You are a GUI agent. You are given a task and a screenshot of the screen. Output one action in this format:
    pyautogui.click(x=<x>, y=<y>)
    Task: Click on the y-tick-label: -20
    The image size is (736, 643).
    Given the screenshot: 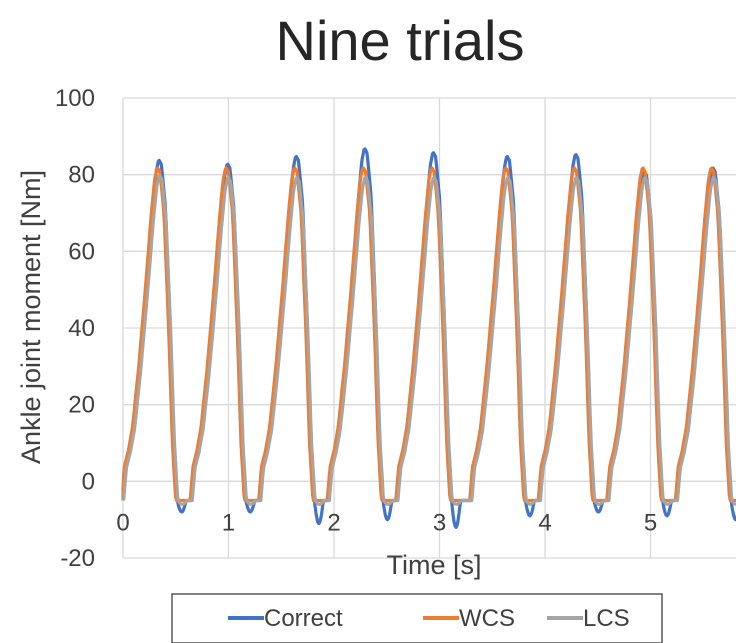 What is the action you would take?
    pyautogui.click(x=77, y=558)
    